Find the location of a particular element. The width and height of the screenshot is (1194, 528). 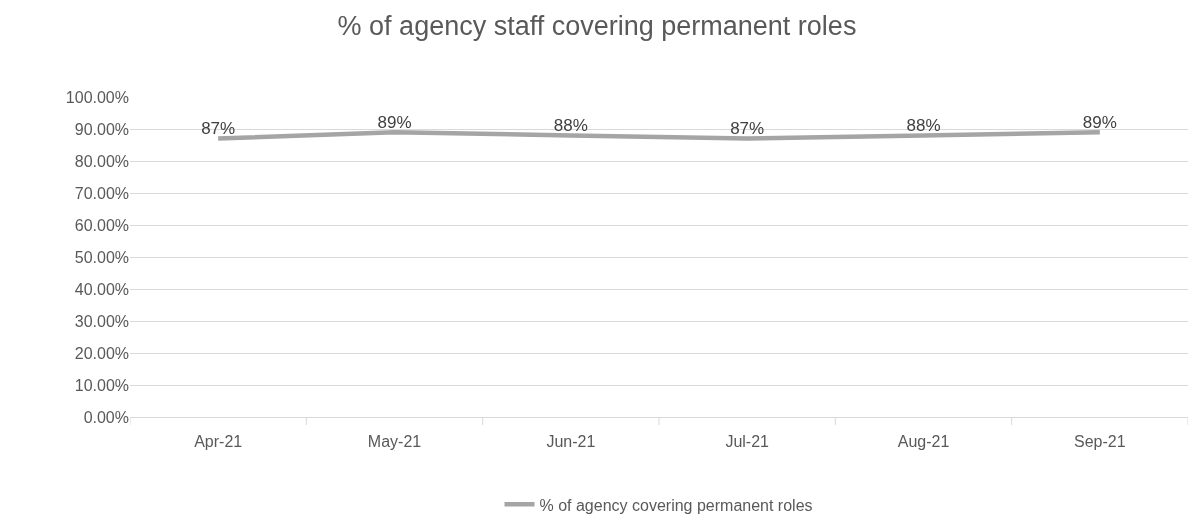

x-tick-label: May-21 is located at coordinates (394, 442).